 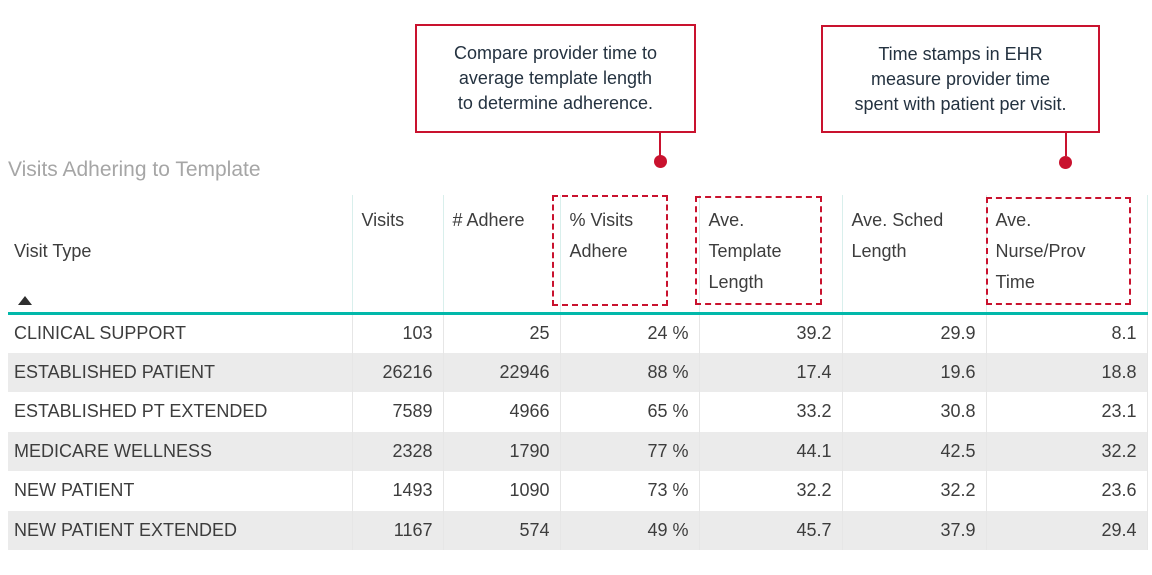 I want to click on annotation-box-ave-nurse-prov-time, so click(x=1058, y=251).